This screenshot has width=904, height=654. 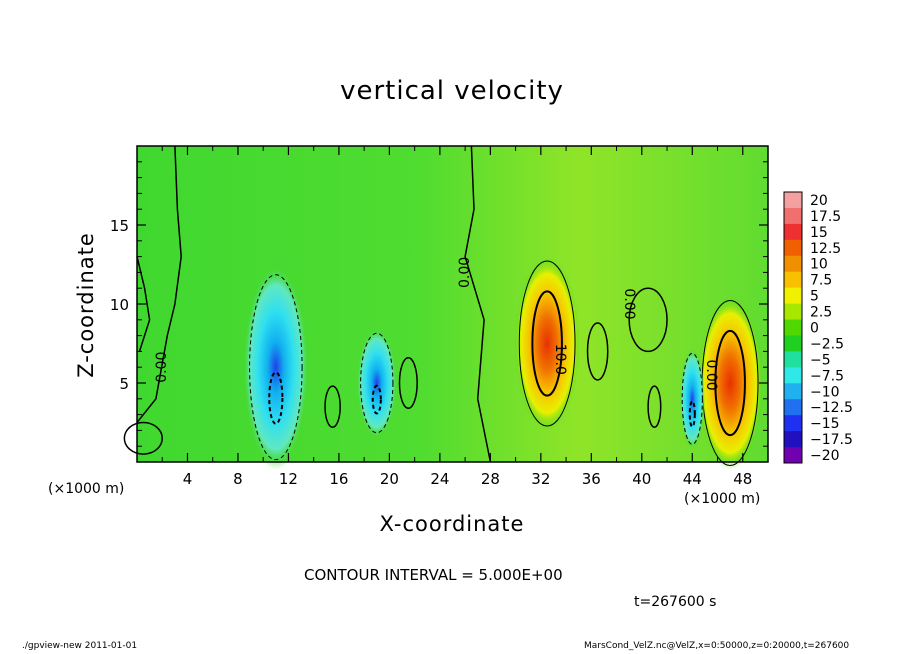 What do you see at coordinates (433, 575) in the screenshot?
I see `contour-interval-label: CONTOUR INTERVAL = 5.000E+00` at bounding box center [433, 575].